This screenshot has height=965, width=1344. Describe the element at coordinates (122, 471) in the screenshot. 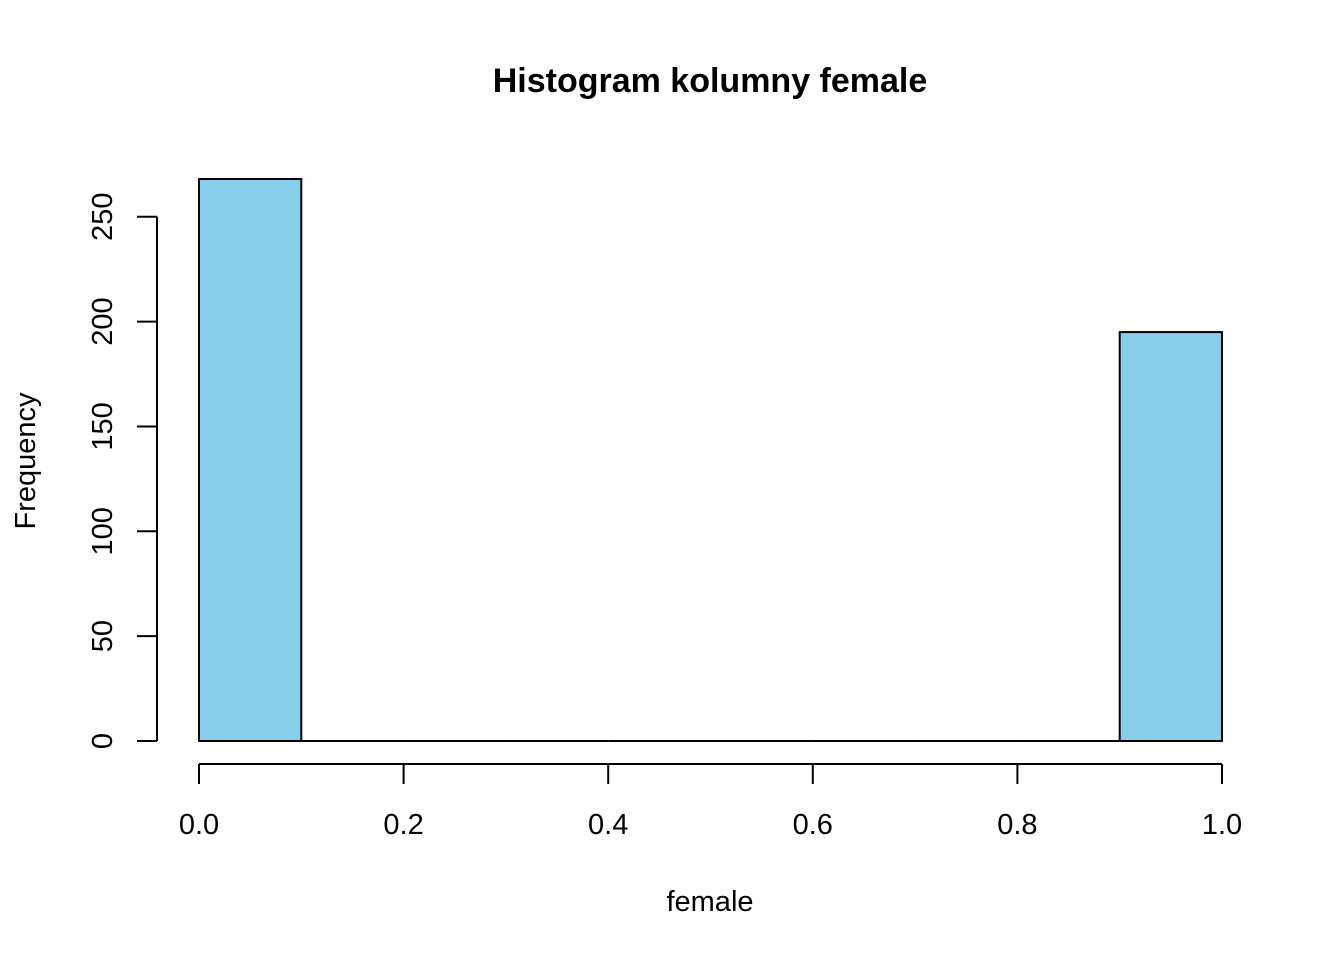

I see `y-axis: 0 50 100 150 200 250` at that location.